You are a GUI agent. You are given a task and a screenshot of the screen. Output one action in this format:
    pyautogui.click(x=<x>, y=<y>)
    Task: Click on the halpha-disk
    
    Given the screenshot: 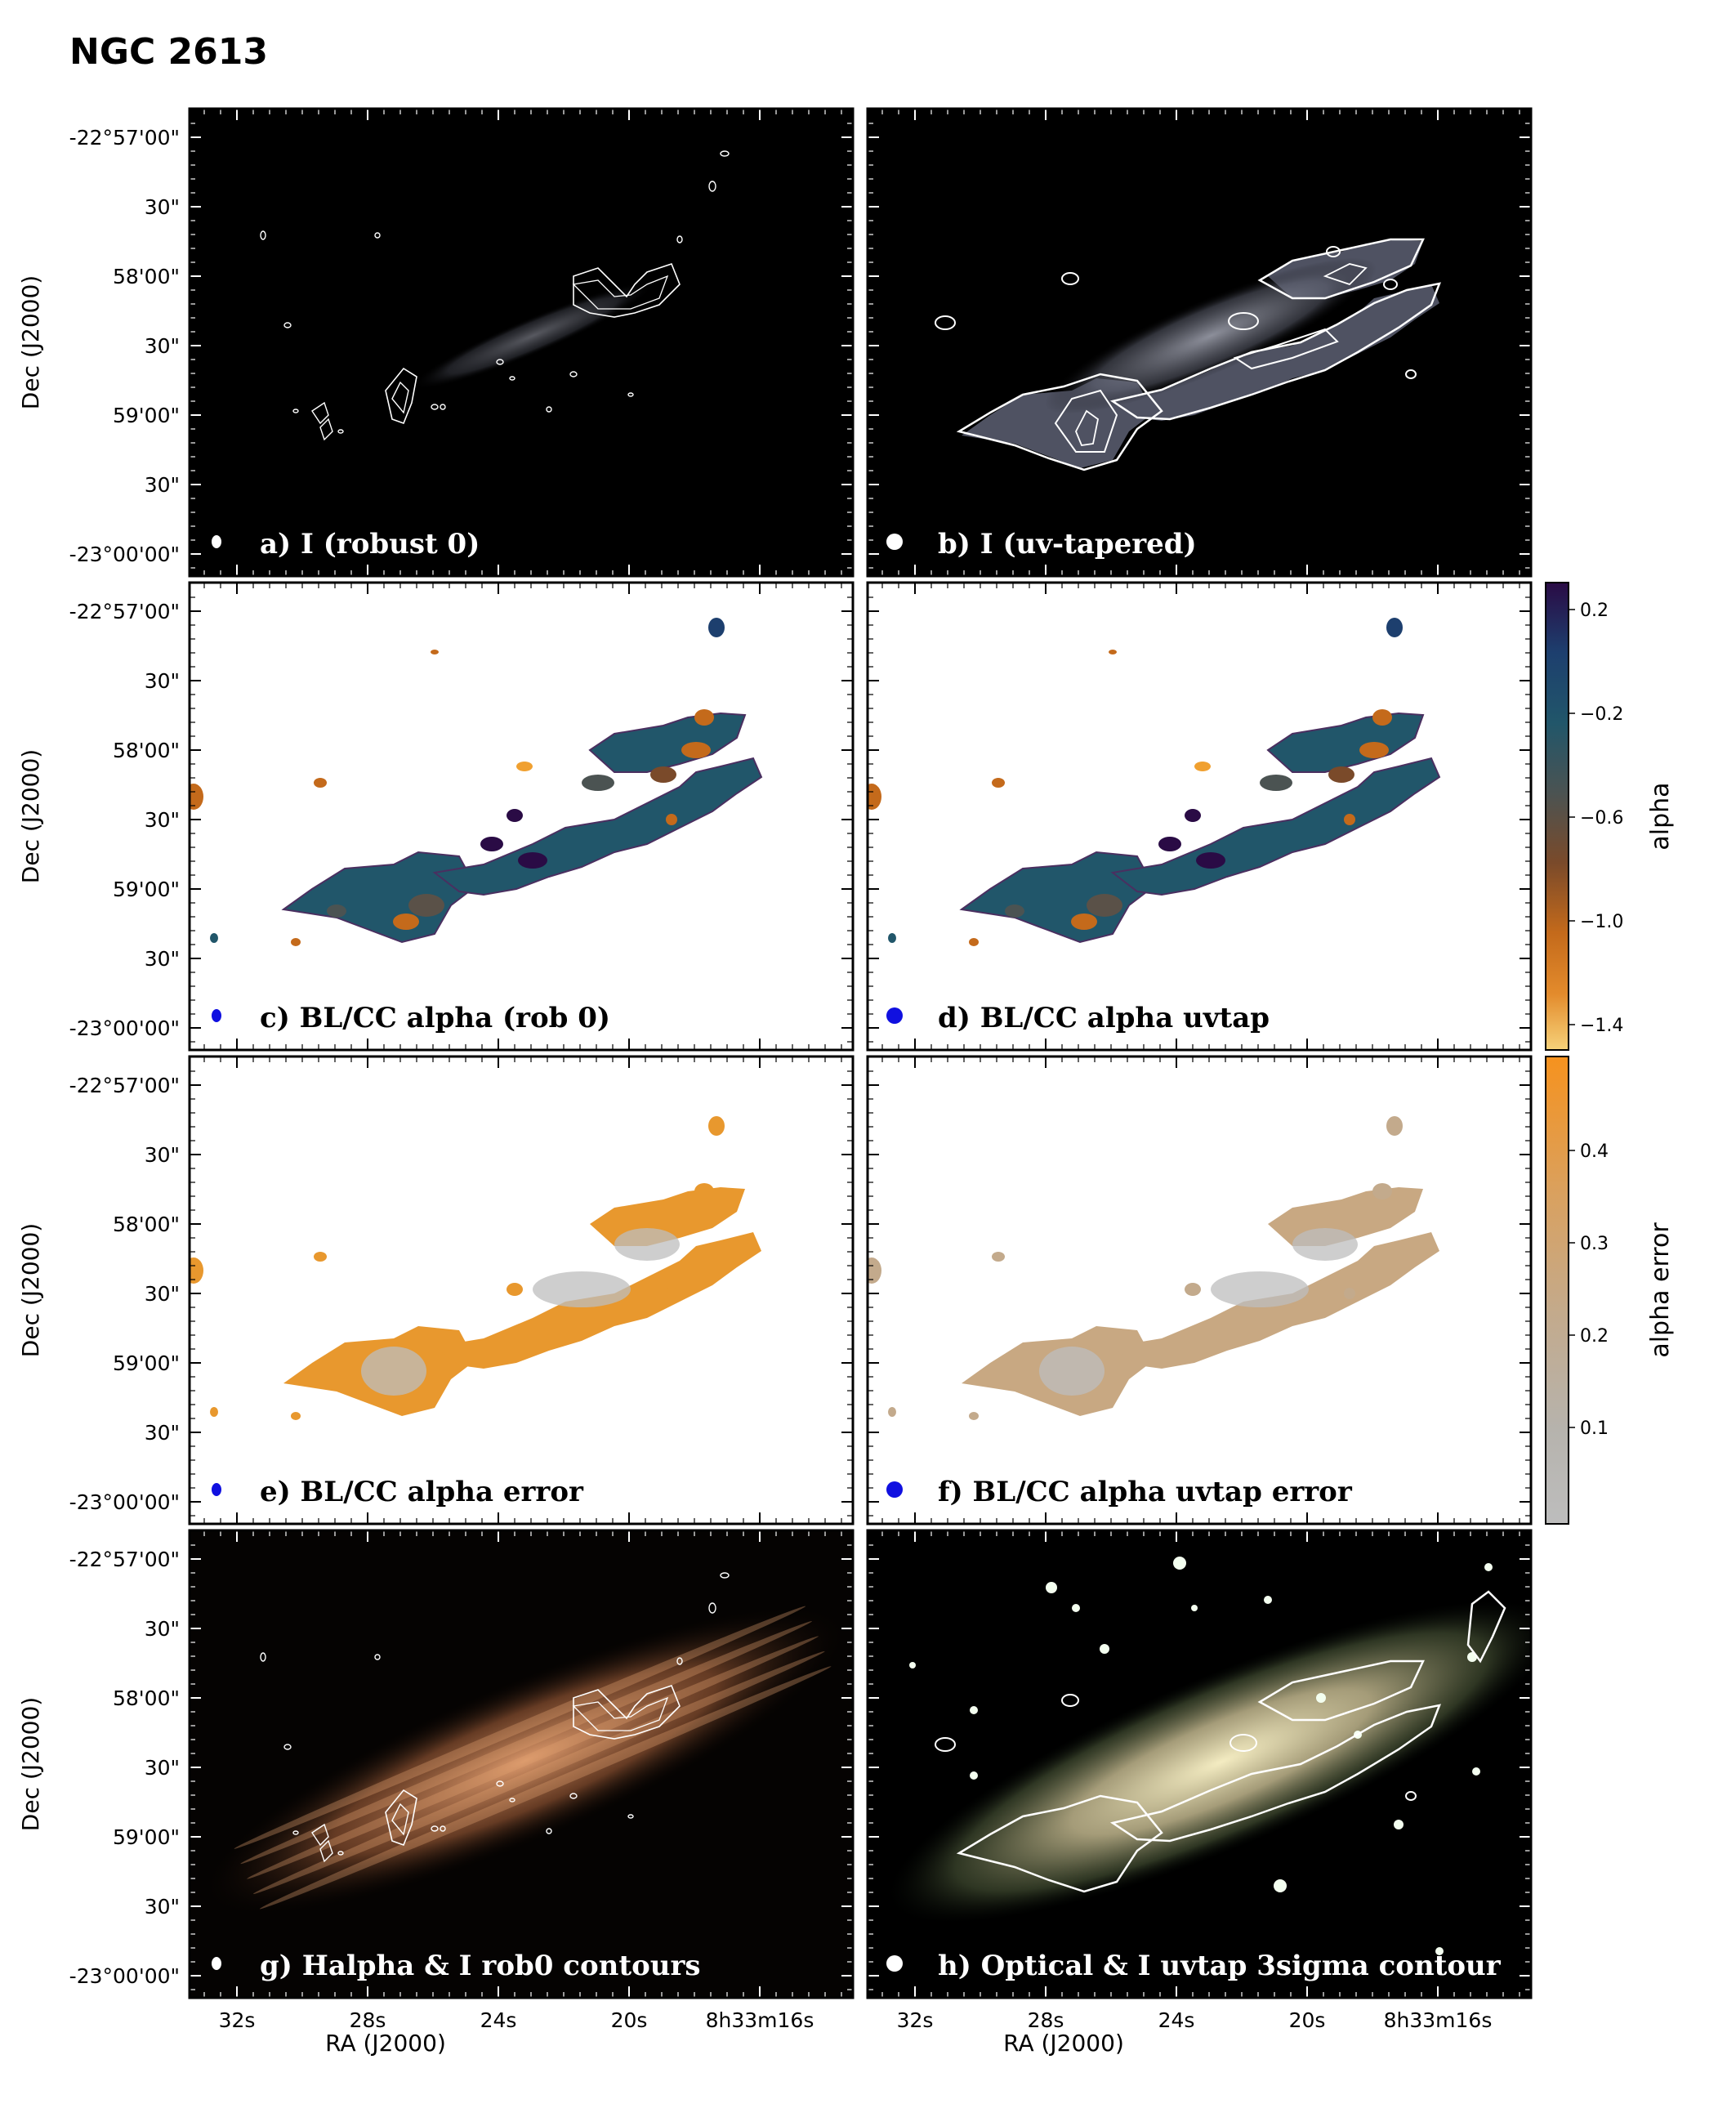 What is the action you would take?
    pyautogui.click(x=525, y=1760)
    